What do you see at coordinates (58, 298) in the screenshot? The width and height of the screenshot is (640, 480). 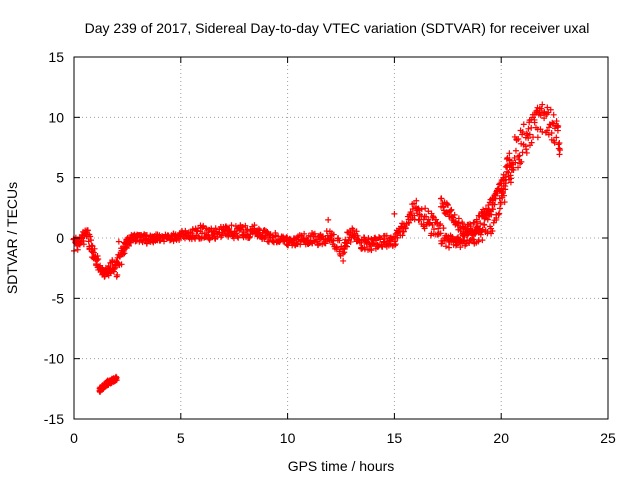 I see `y-tick-label: -5` at bounding box center [58, 298].